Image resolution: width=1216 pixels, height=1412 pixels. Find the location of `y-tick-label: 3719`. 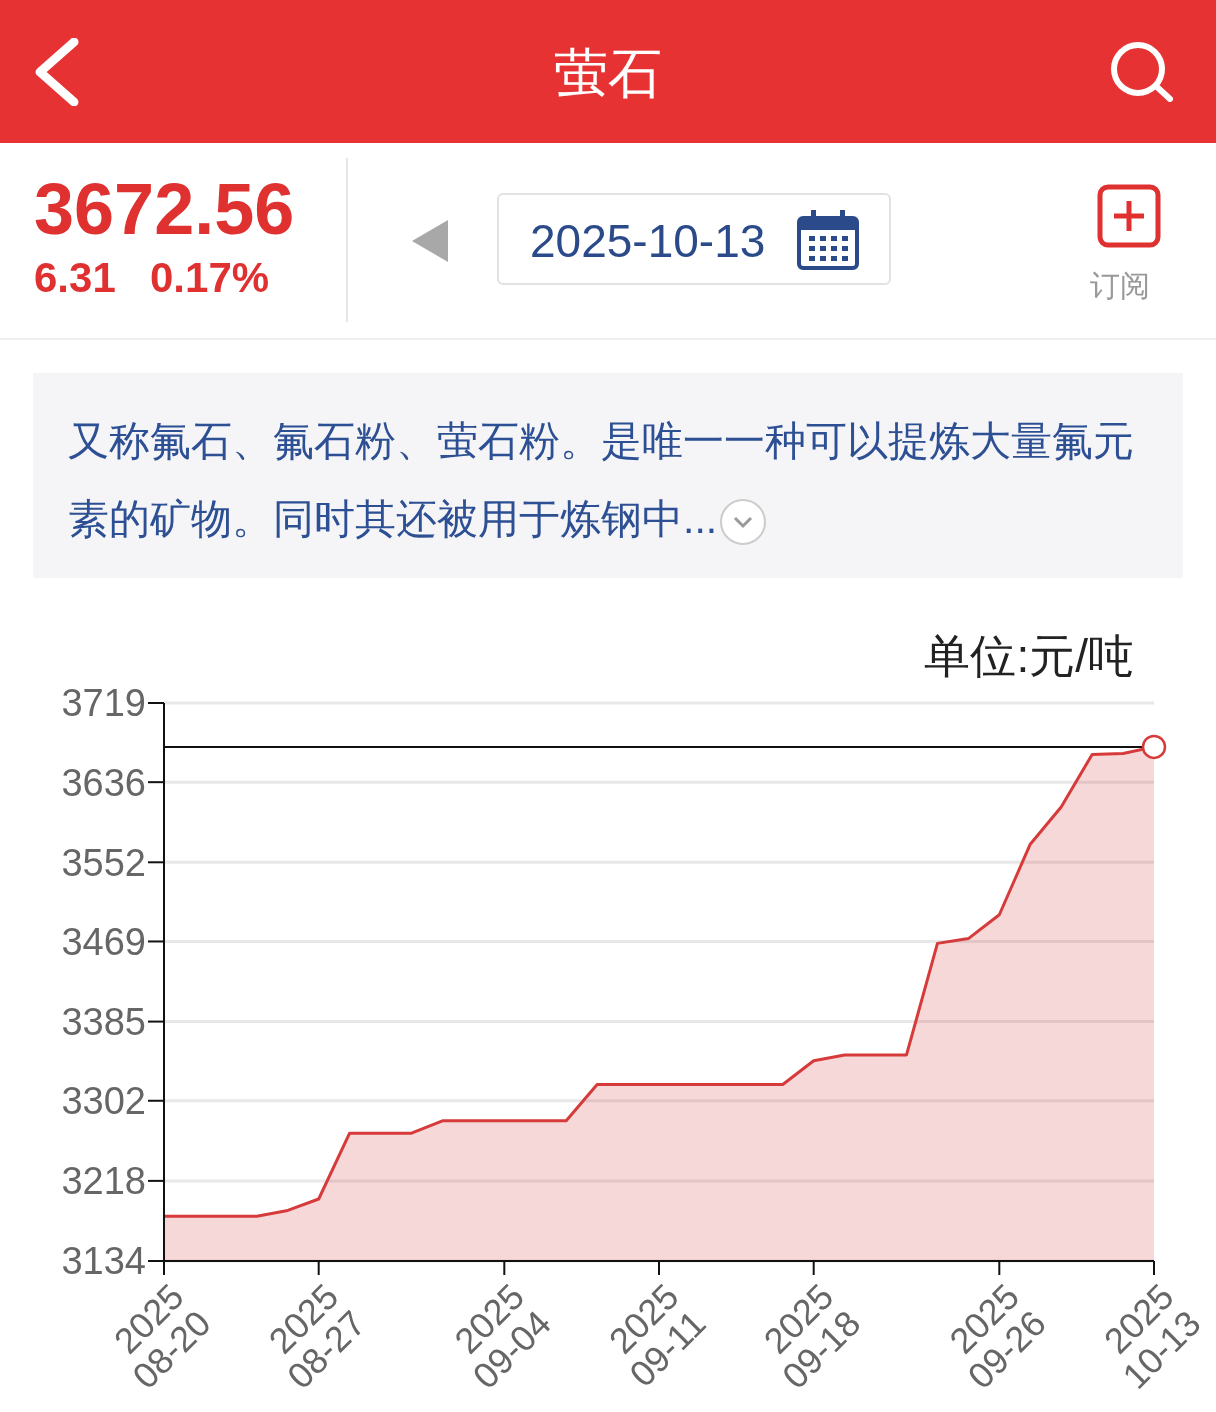

y-tick-label: 3719 is located at coordinates (103, 703).